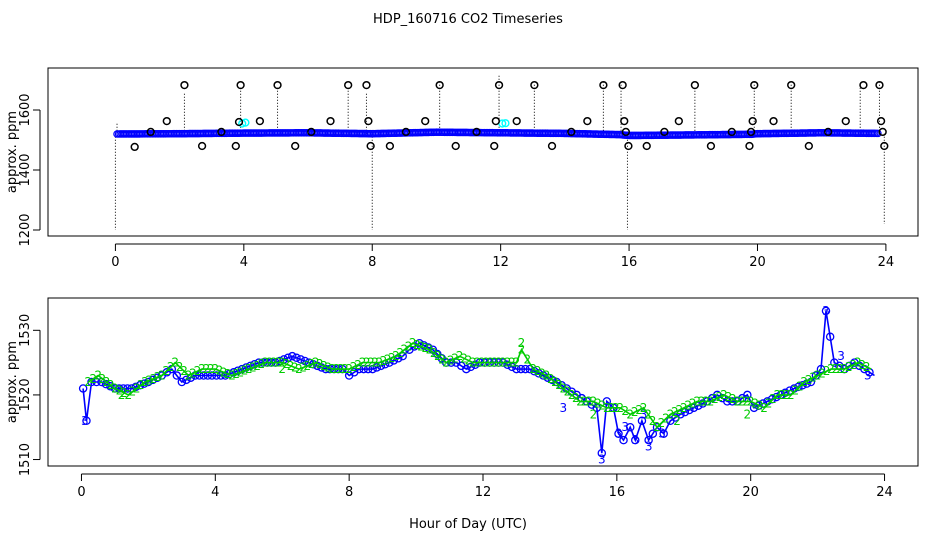  What do you see at coordinates (25, 109) in the screenshot?
I see `y-tick-label: 1600` at bounding box center [25, 109].